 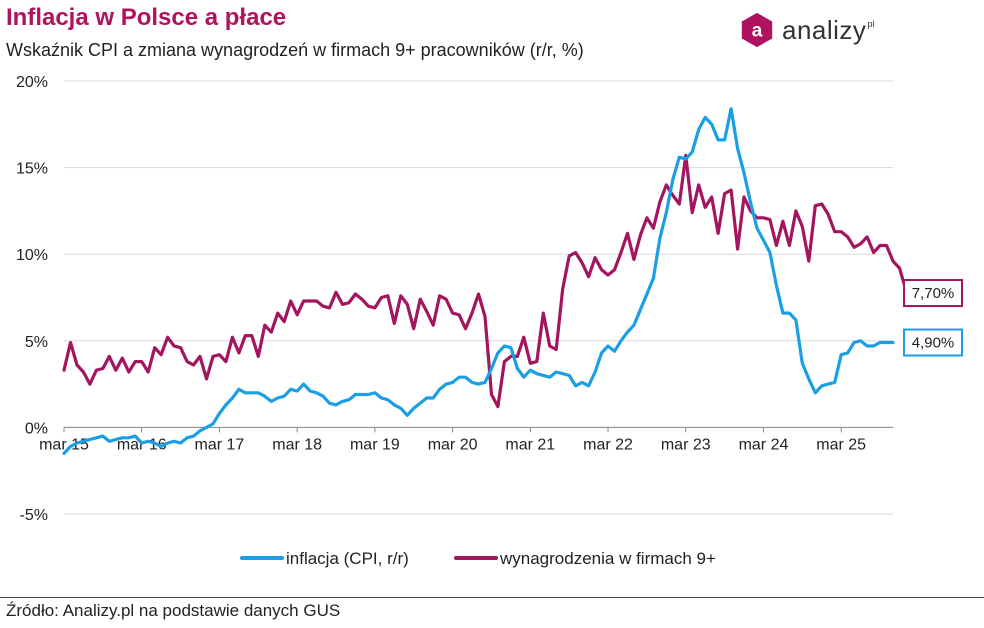 What do you see at coordinates (453, 444) in the screenshot?
I see `x-tick-label: mar 20` at bounding box center [453, 444].